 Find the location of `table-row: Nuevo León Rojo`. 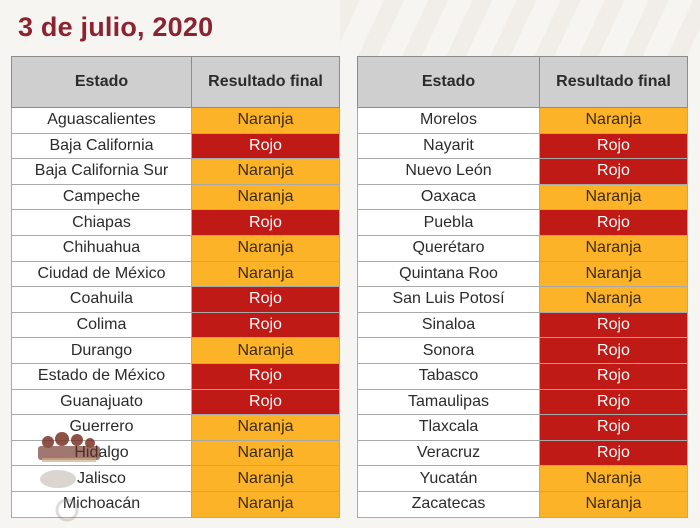

table-row: Nuevo León Rojo is located at coordinates (522, 171).